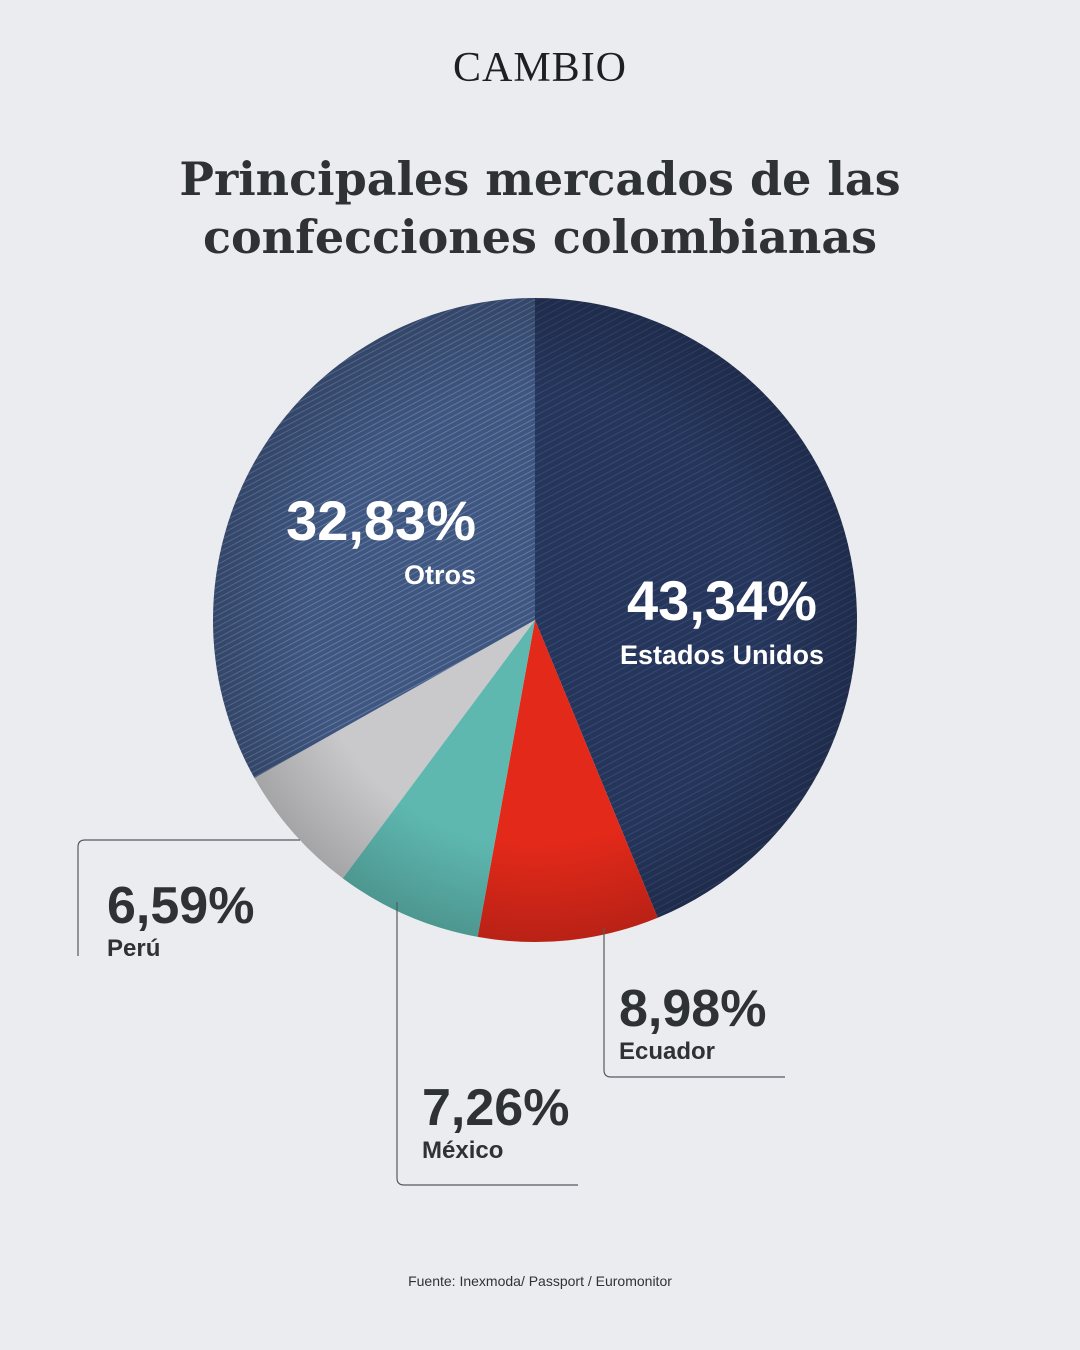  I want to click on slice-label-mexico: México, so click(462, 1150).